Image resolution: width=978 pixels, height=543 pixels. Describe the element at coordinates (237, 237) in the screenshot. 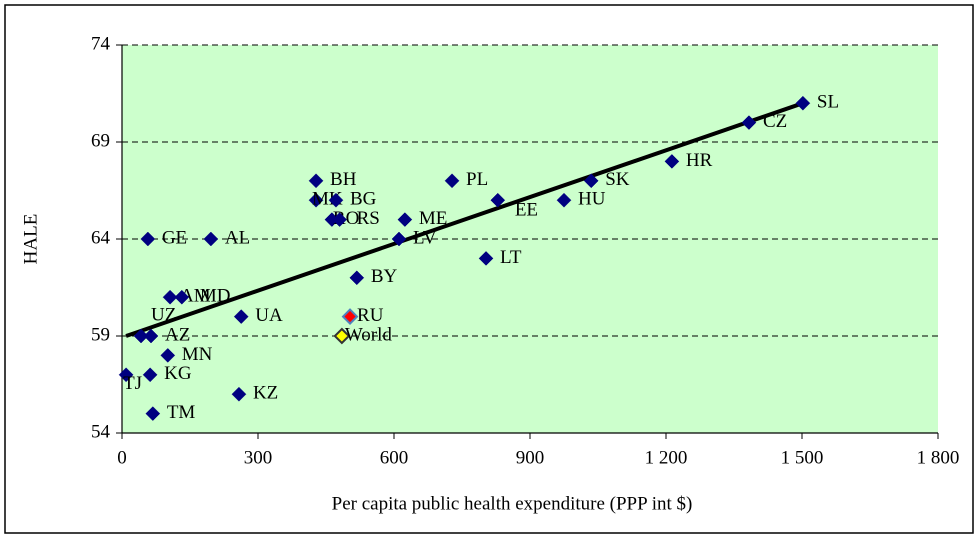

I see `point-label: AL` at that location.